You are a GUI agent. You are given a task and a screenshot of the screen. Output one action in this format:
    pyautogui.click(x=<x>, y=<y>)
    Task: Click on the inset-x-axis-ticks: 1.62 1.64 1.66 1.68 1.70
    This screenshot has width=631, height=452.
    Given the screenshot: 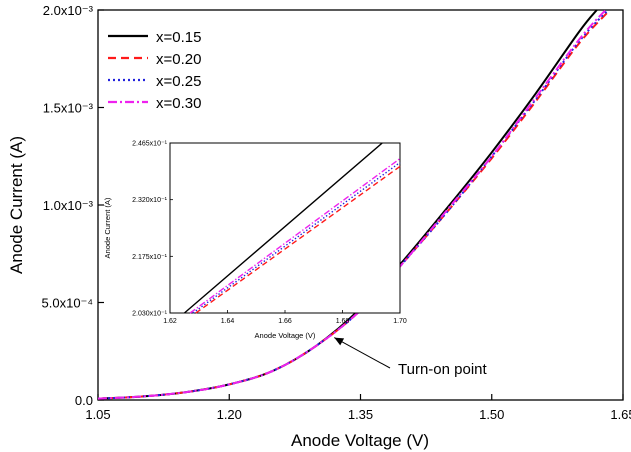 What is the action you would take?
    pyautogui.click(x=285, y=317)
    